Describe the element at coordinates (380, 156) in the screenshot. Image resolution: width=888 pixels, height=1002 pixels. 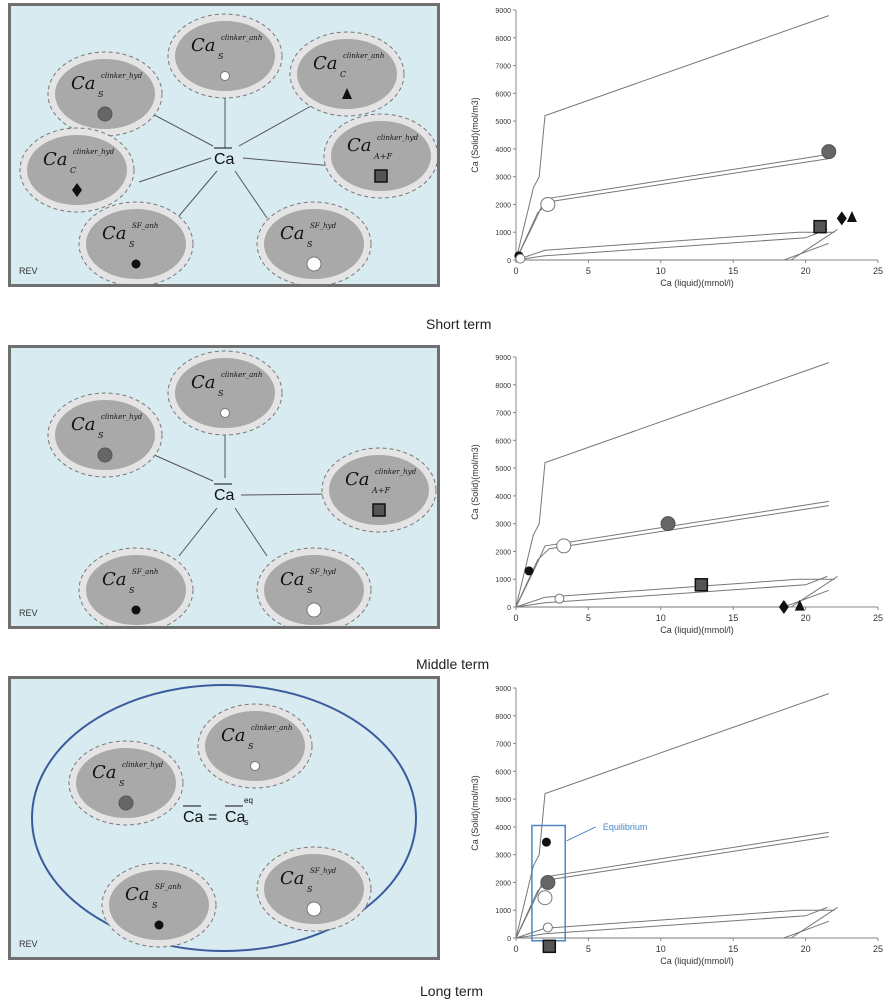
I see `phase-ellipse-afp-hyd: Ca clinker_hyd A+F` at that location.